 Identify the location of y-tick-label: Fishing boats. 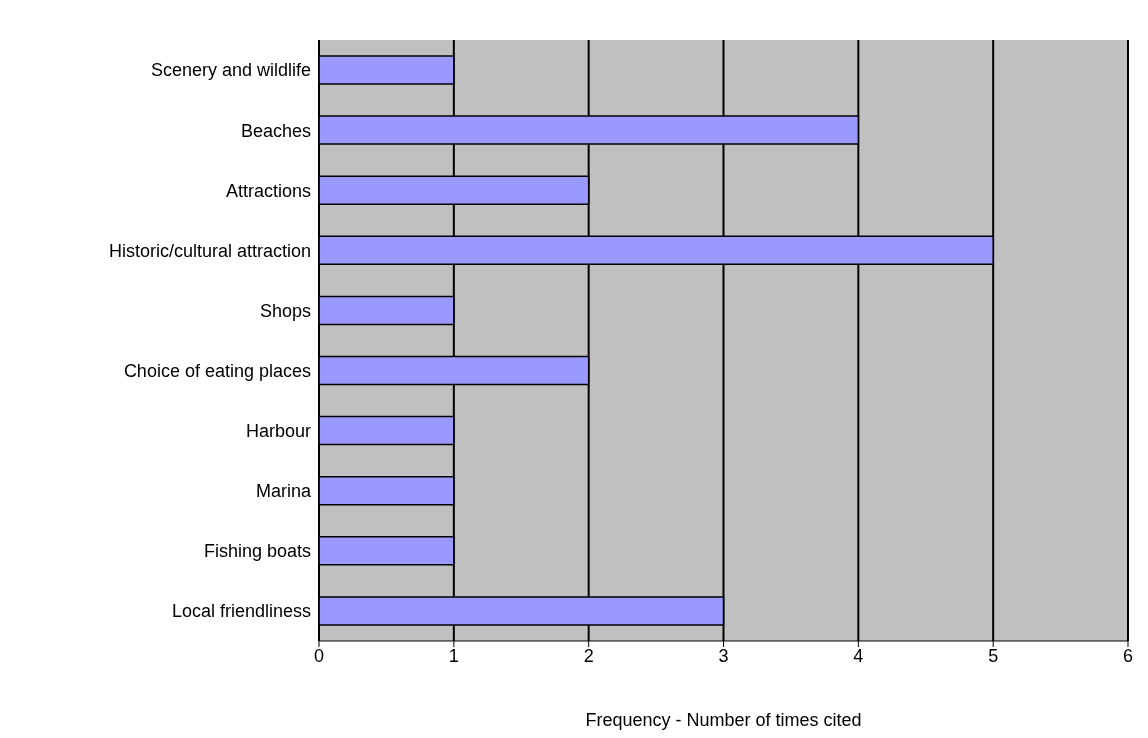
(257, 551).